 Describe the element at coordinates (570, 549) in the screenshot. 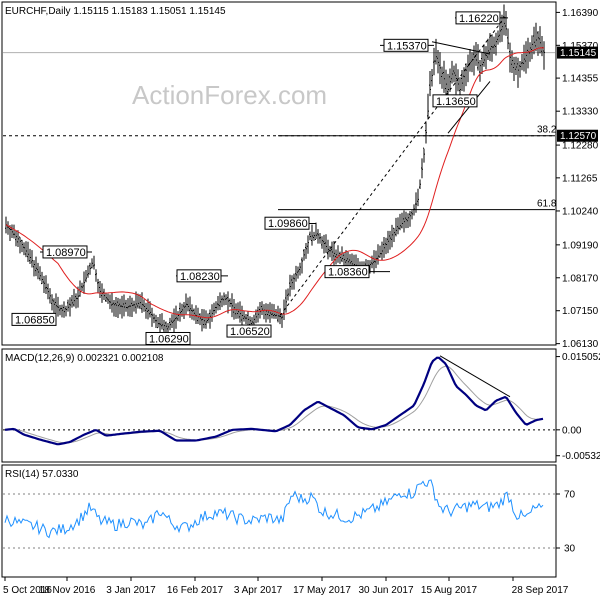

I see `rsi-y-tick-label: 30` at that location.